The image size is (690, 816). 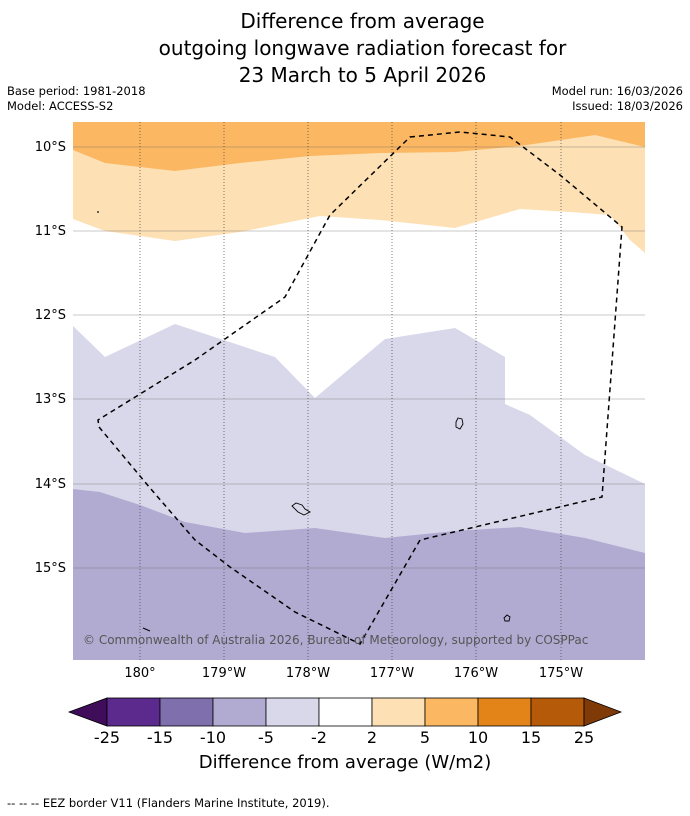 I want to click on base-period: Base period: 1981-2018, so click(x=76, y=91).